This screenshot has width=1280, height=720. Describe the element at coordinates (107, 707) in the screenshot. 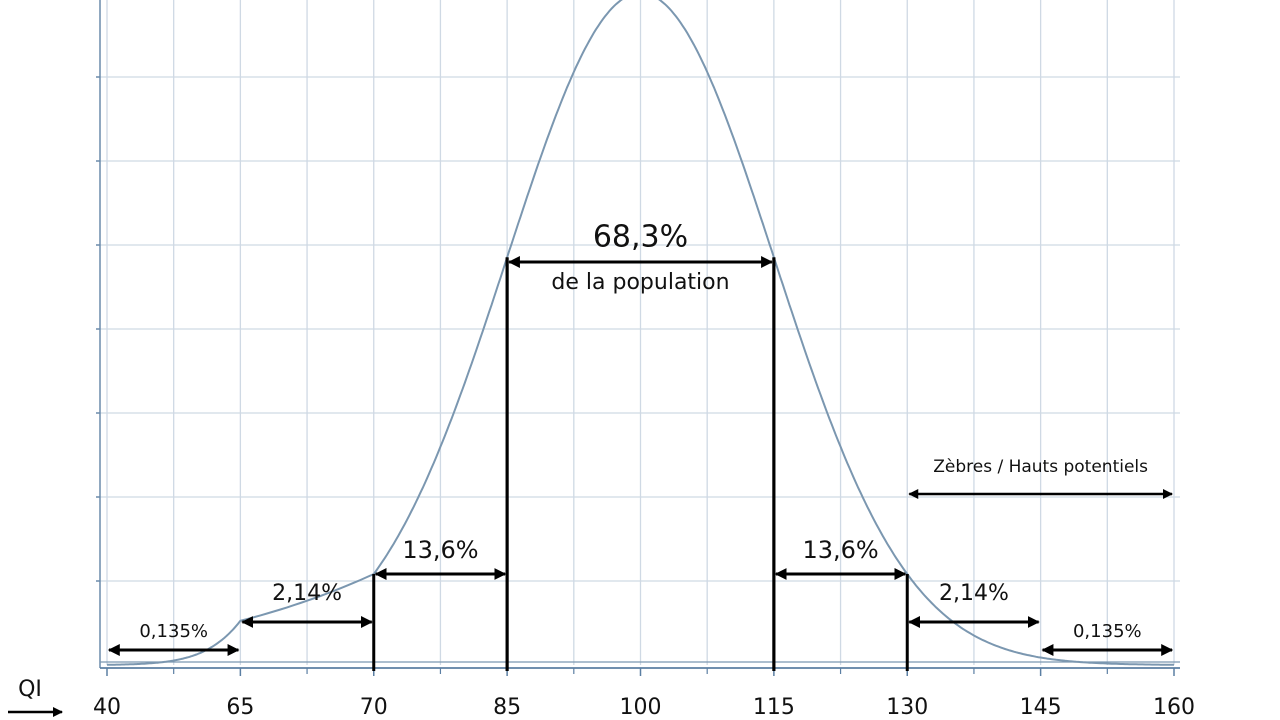

I see `x-tick-label: 40` at that location.